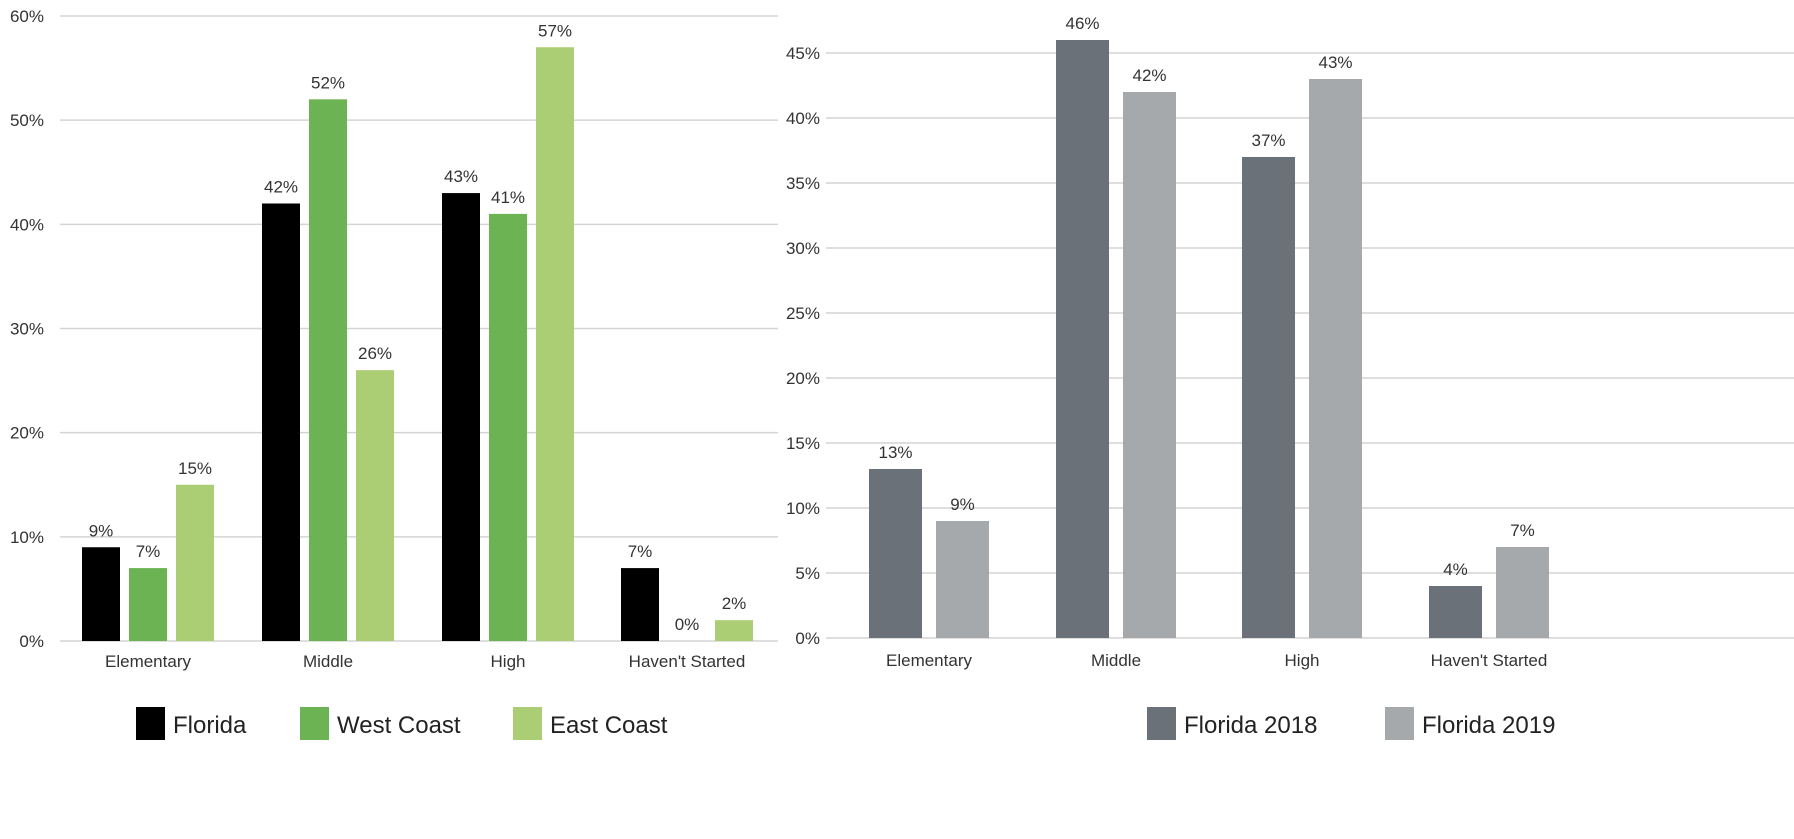  Describe the element at coordinates (148, 551) in the screenshot. I see `data-label-west-coast-elementary: 7%` at that location.